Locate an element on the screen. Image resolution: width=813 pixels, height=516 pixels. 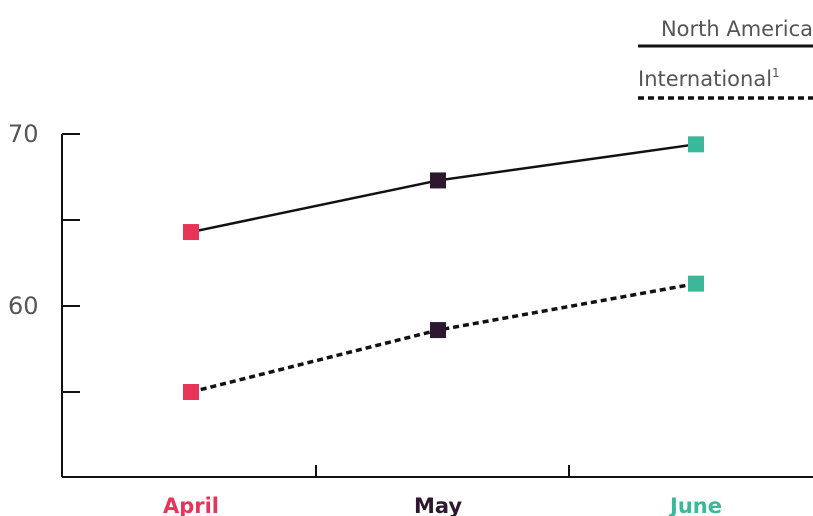
x-label-april: April is located at coordinates (191, 505).